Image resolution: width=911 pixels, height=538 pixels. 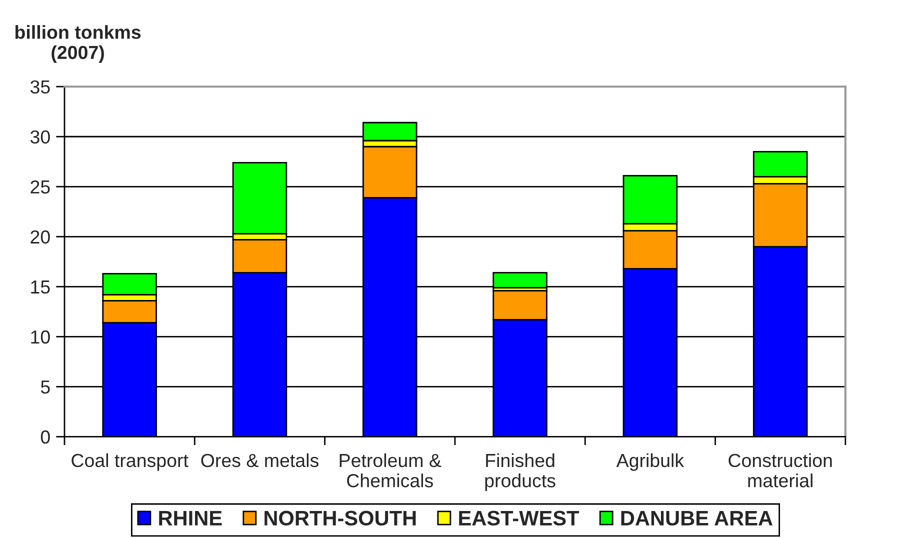 What do you see at coordinates (45, 437) in the screenshot?
I see `y-tick-label: 0` at bounding box center [45, 437].